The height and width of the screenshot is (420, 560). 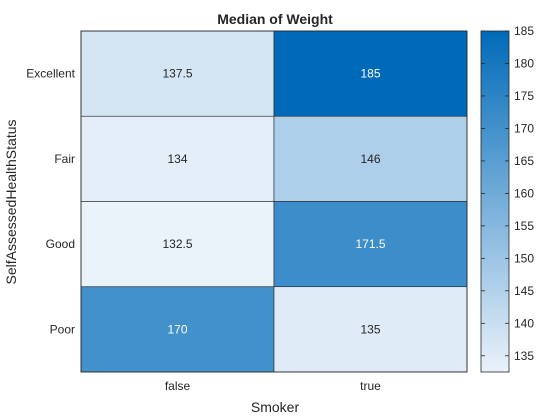 What do you see at coordinates (524, 193) in the screenshot?
I see `colorbar-tick-label: 160` at bounding box center [524, 193].